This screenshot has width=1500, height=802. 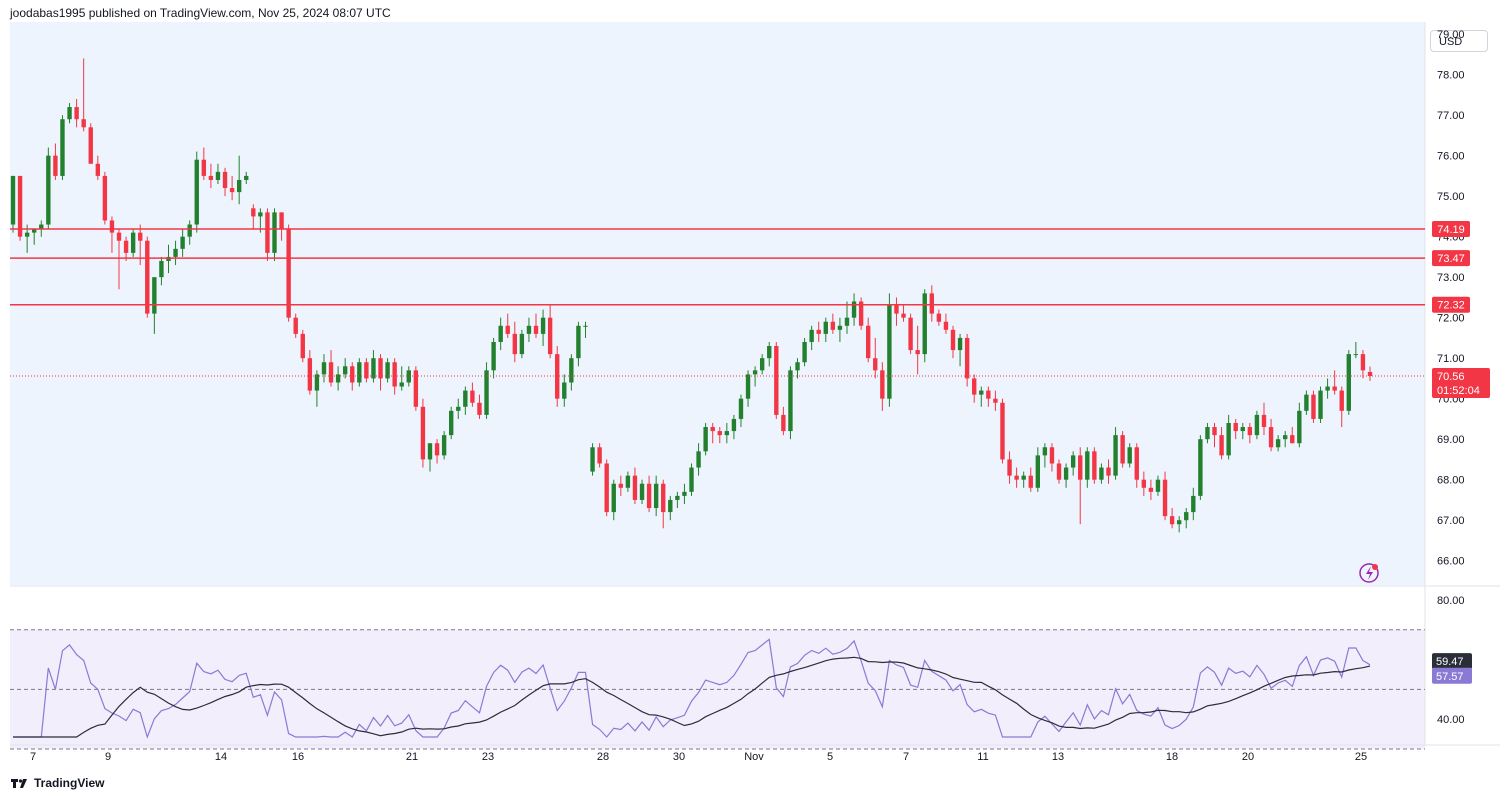 What do you see at coordinates (1451, 521) in the screenshot?
I see `price-axis-tick: 67.00` at bounding box center [1451, 521].